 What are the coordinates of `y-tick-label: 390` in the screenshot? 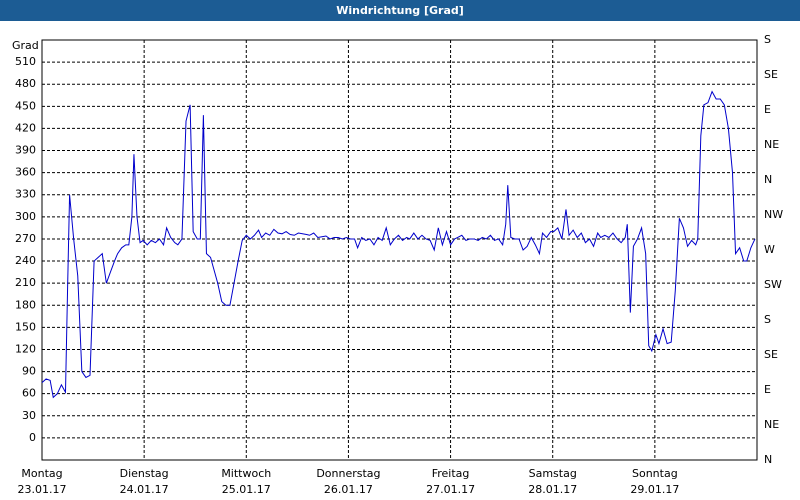 It's located at (25, 150).